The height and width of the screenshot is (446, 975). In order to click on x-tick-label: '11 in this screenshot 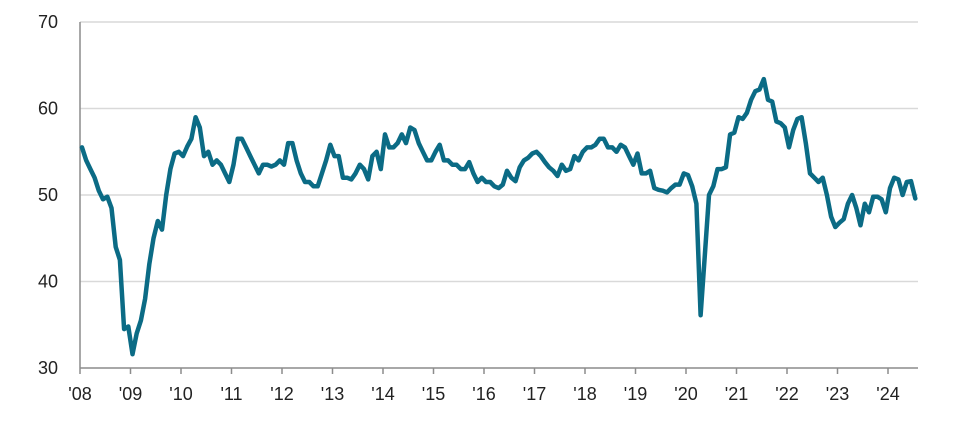, I will do `click(231, 394)`.